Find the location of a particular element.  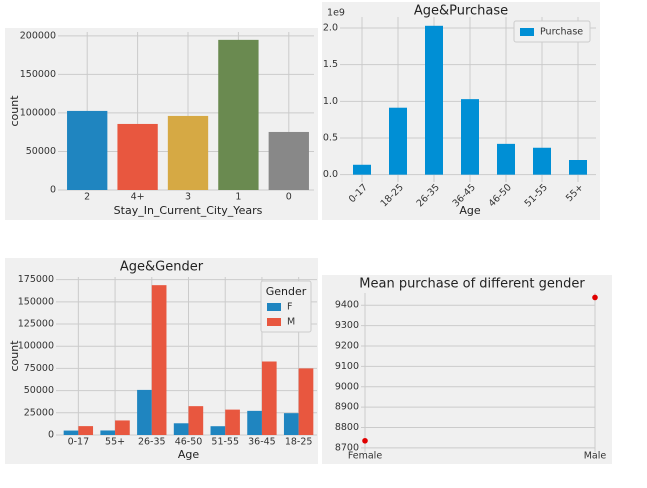

chart-title: Age&Purchase is located at coordinates (461, 11).